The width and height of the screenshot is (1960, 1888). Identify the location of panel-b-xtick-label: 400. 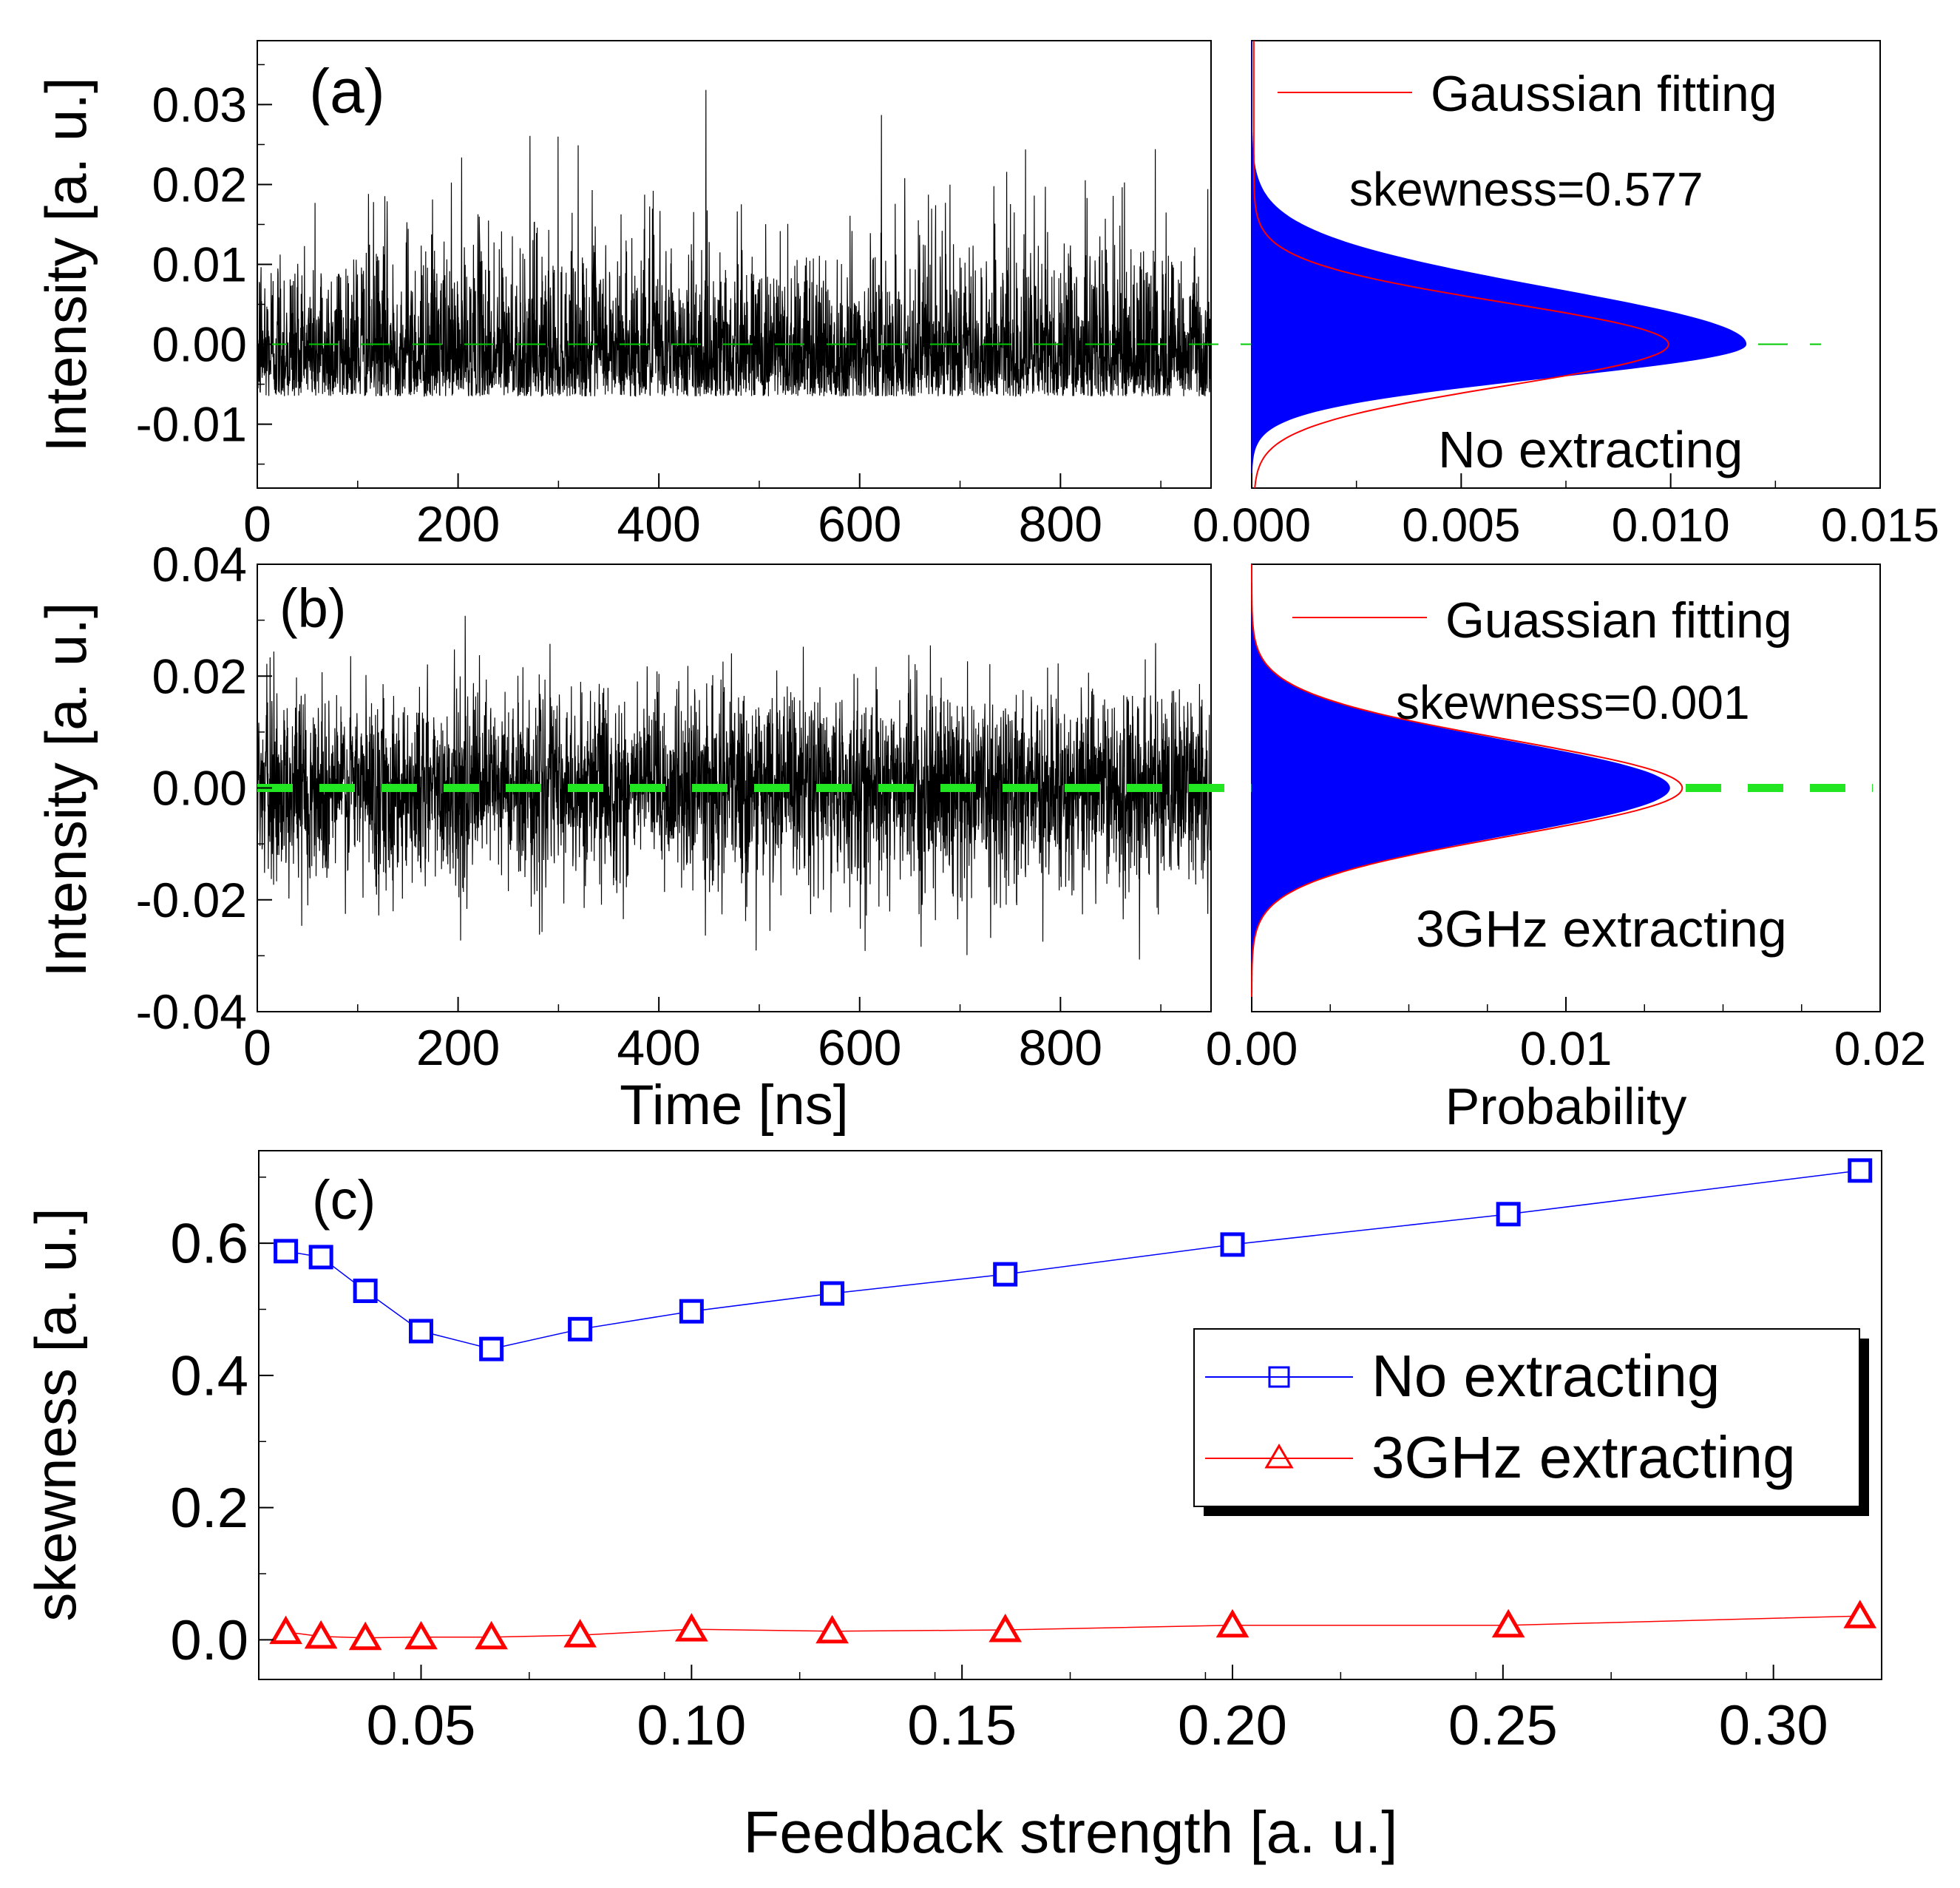
(658, 1048).